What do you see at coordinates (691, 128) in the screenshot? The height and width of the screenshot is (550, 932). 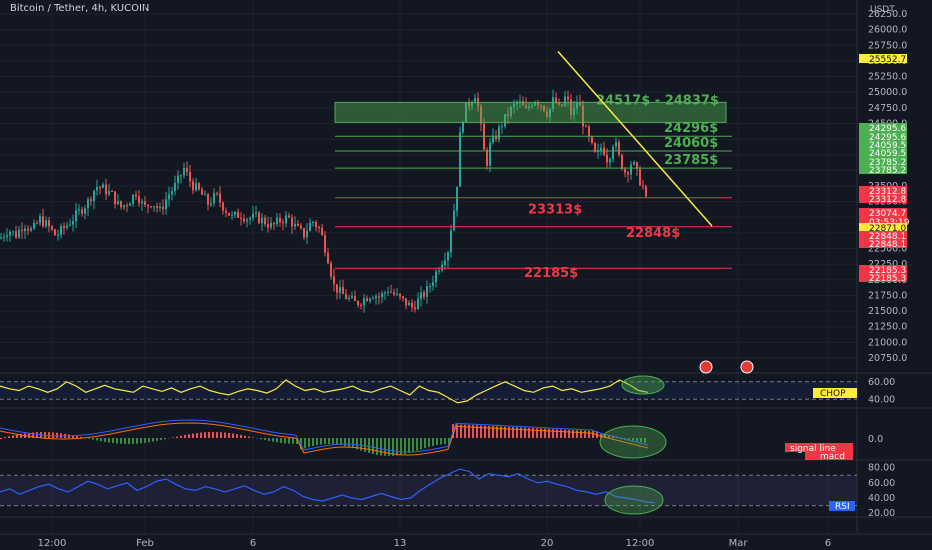 I see `level-label: 24296$` at bounding box center [691, 128].